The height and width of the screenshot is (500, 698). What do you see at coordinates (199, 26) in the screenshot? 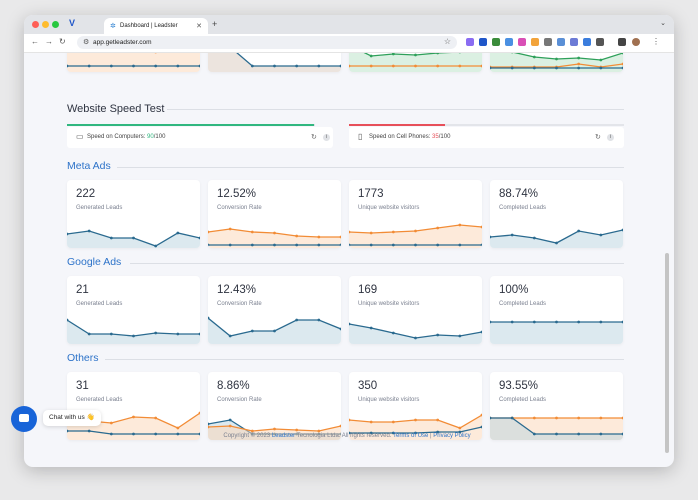
I see `close-tab-icon: ✕` at bounding box center [199, 26].